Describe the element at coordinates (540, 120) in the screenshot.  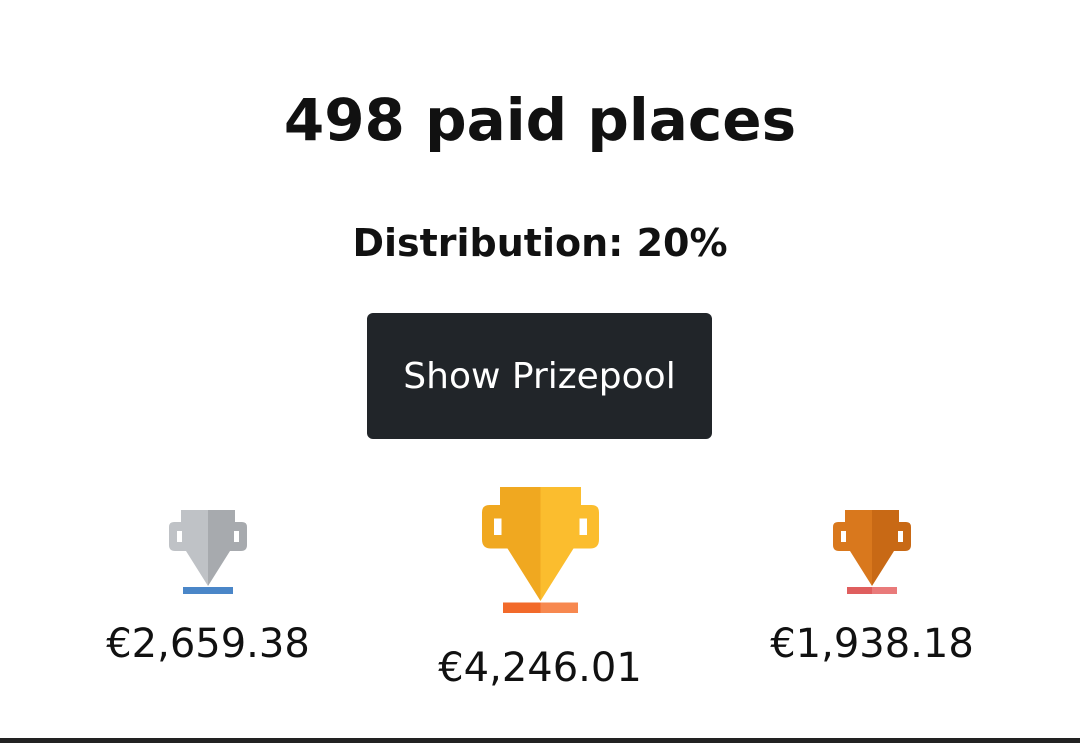
I see `title: 498 paid places` at that location.